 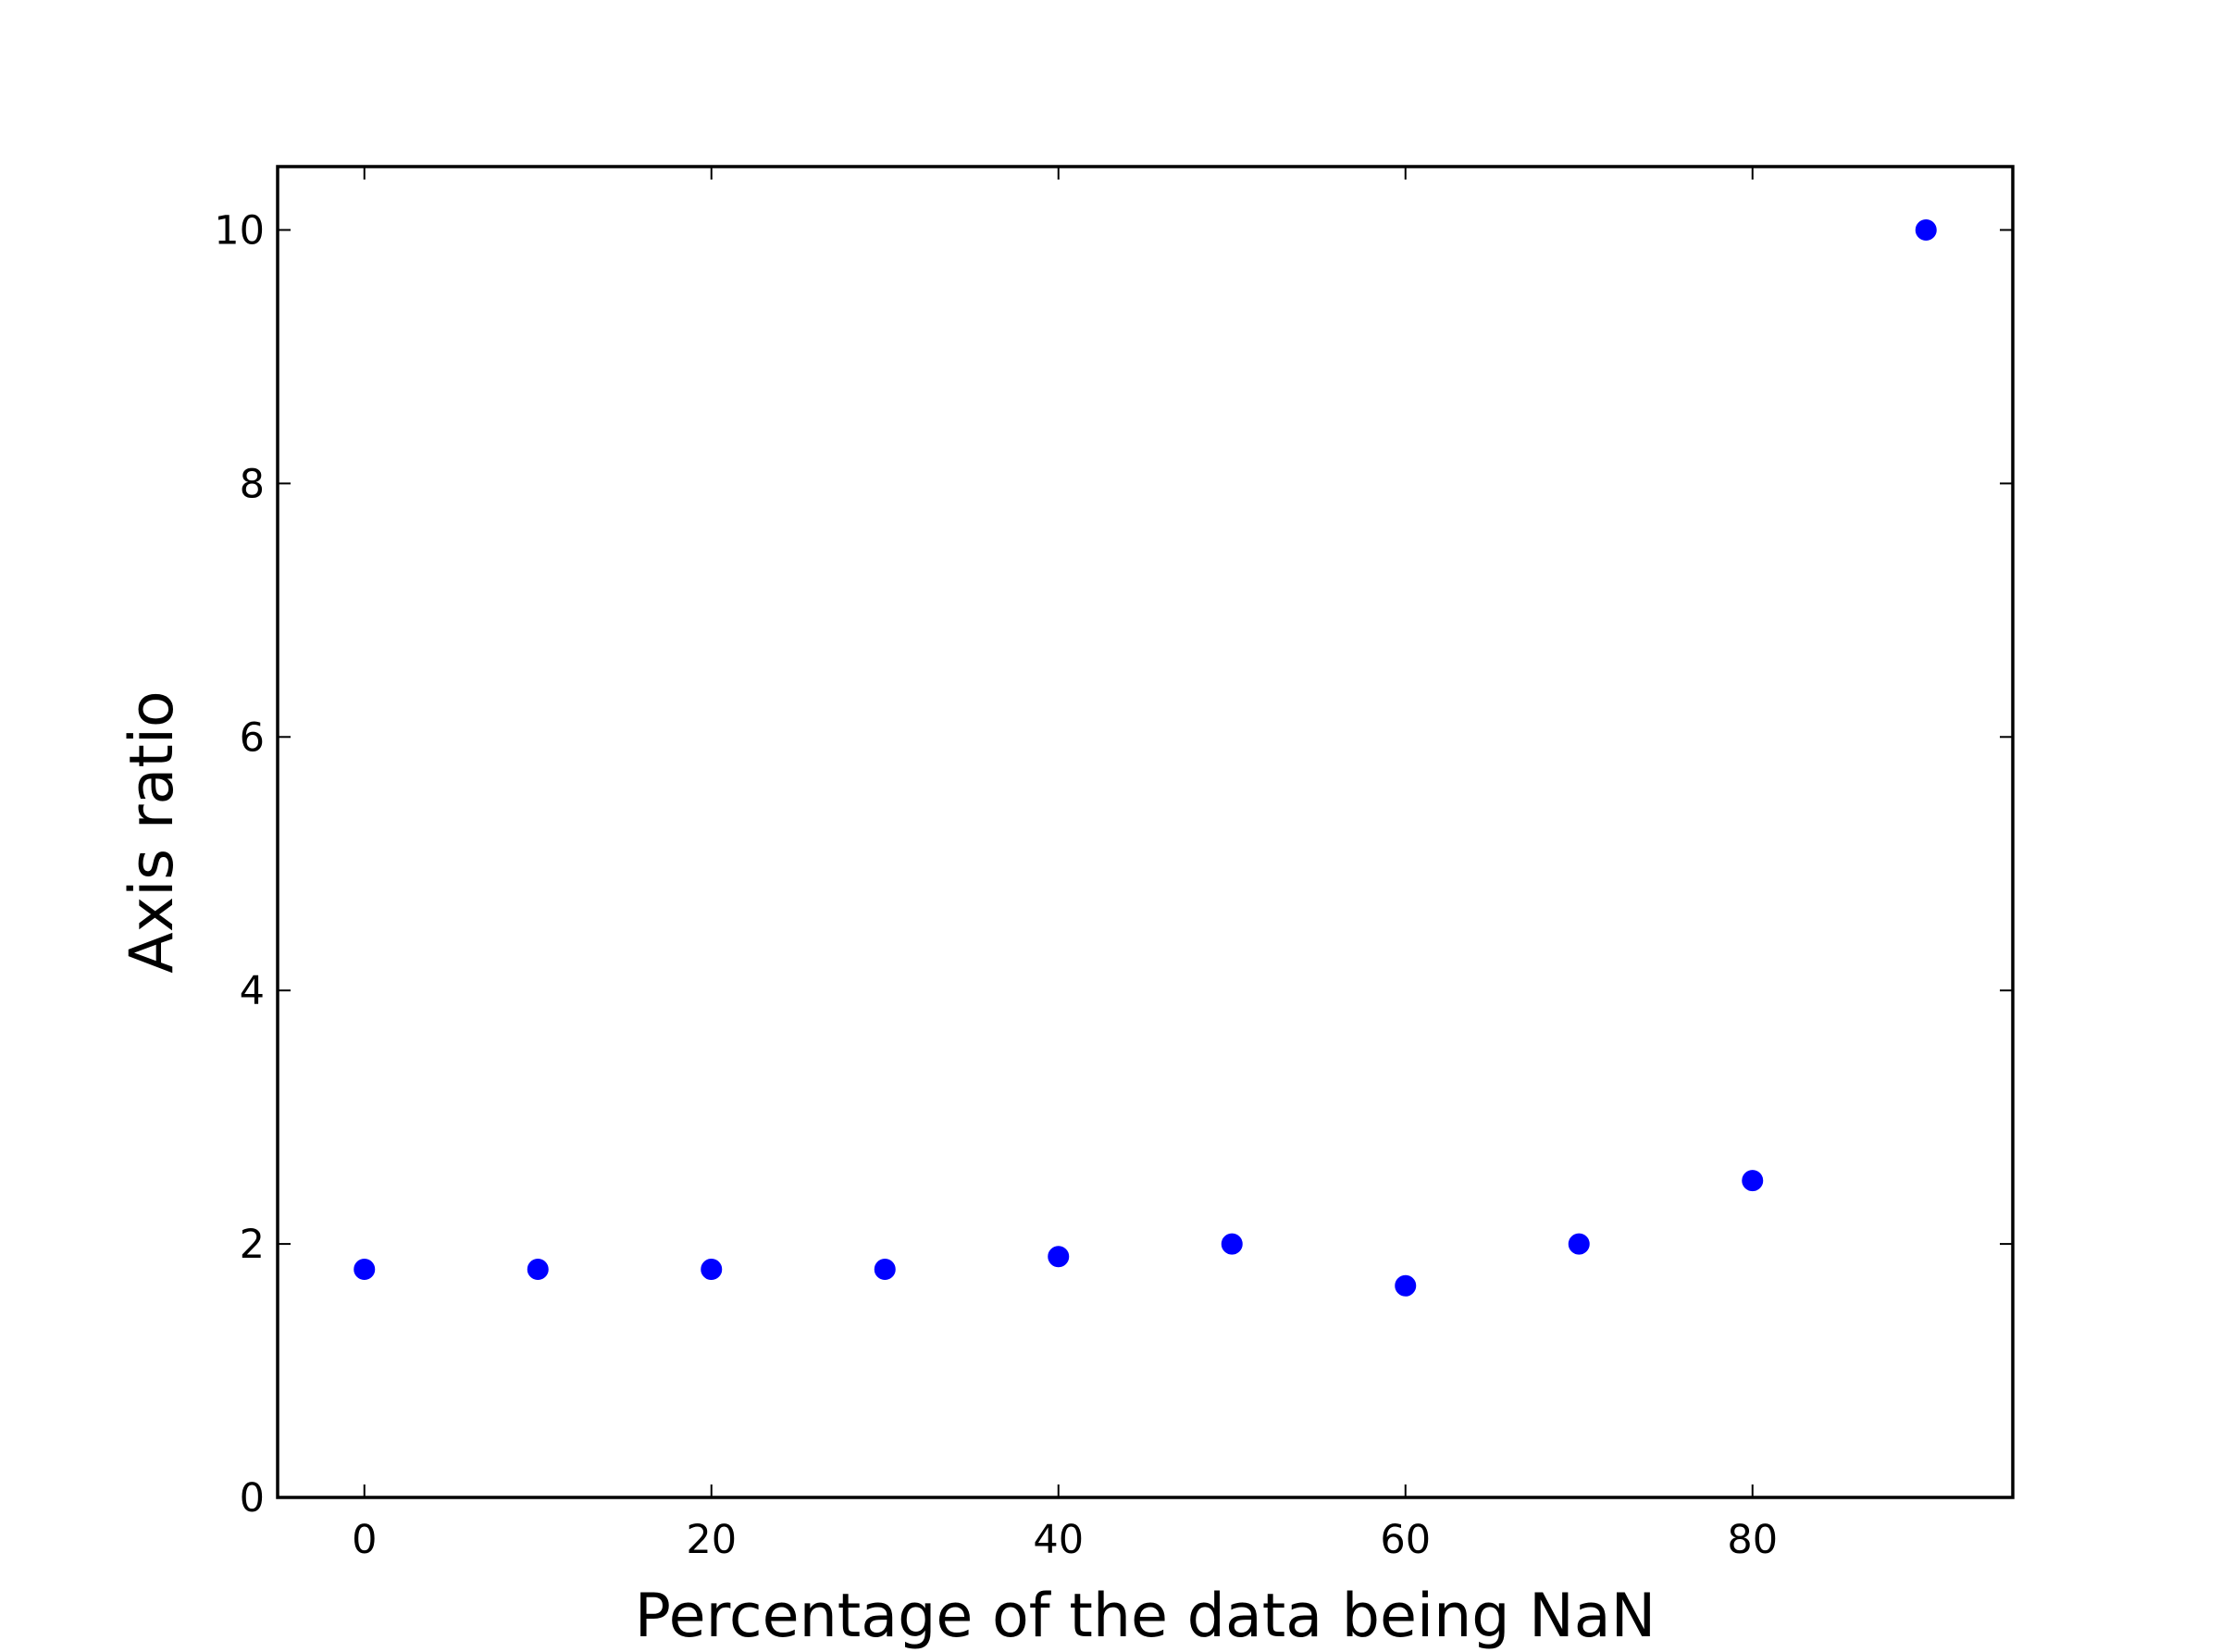 I want to click on x-axis-label: Percentage of the data being NaN, so click(x=1146, y=1616).